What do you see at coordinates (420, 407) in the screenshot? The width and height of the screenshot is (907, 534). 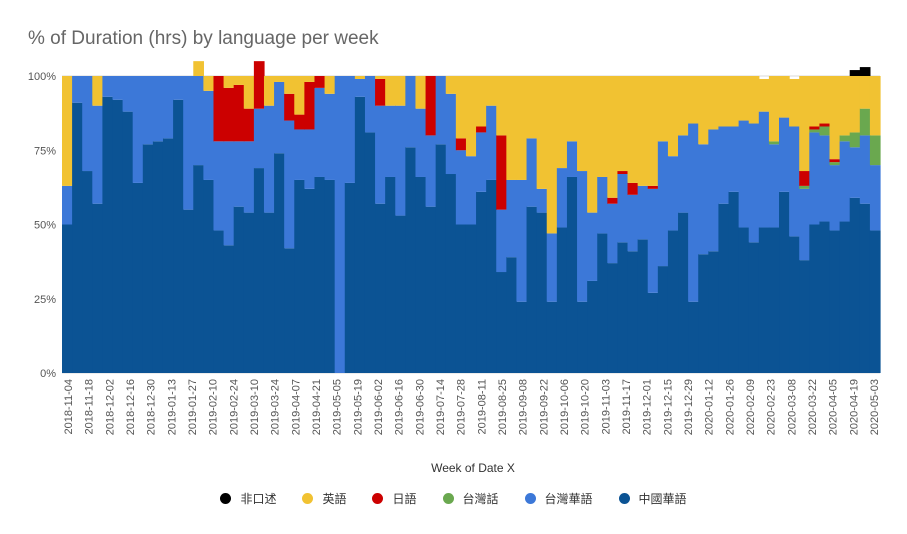 I see `x-tick-label: 2019-06-30` at bounding box center [420, 407].